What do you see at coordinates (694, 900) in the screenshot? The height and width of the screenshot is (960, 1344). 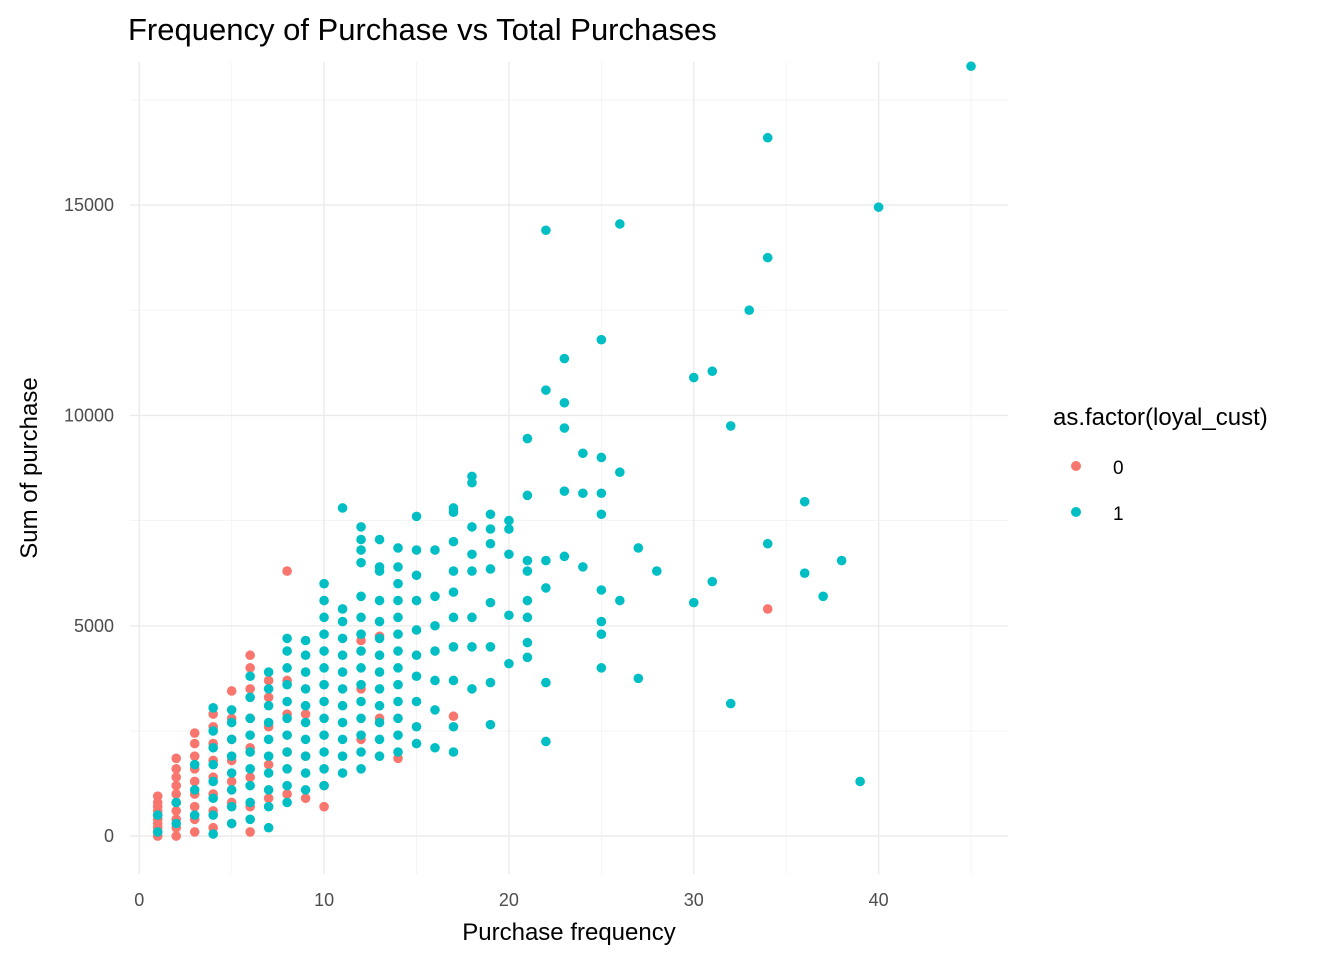 I see `x-tick-label: 30` at bounding box center [694, 900].